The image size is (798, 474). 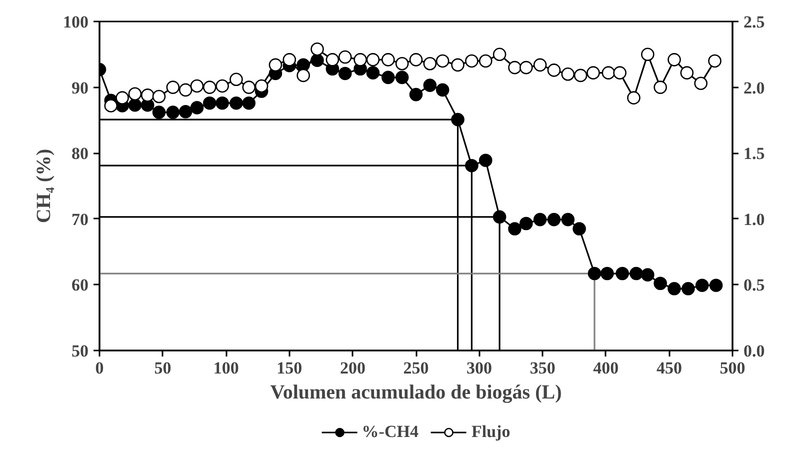 I want to click on y-tick-label: 80, so click(x=80, y=154).